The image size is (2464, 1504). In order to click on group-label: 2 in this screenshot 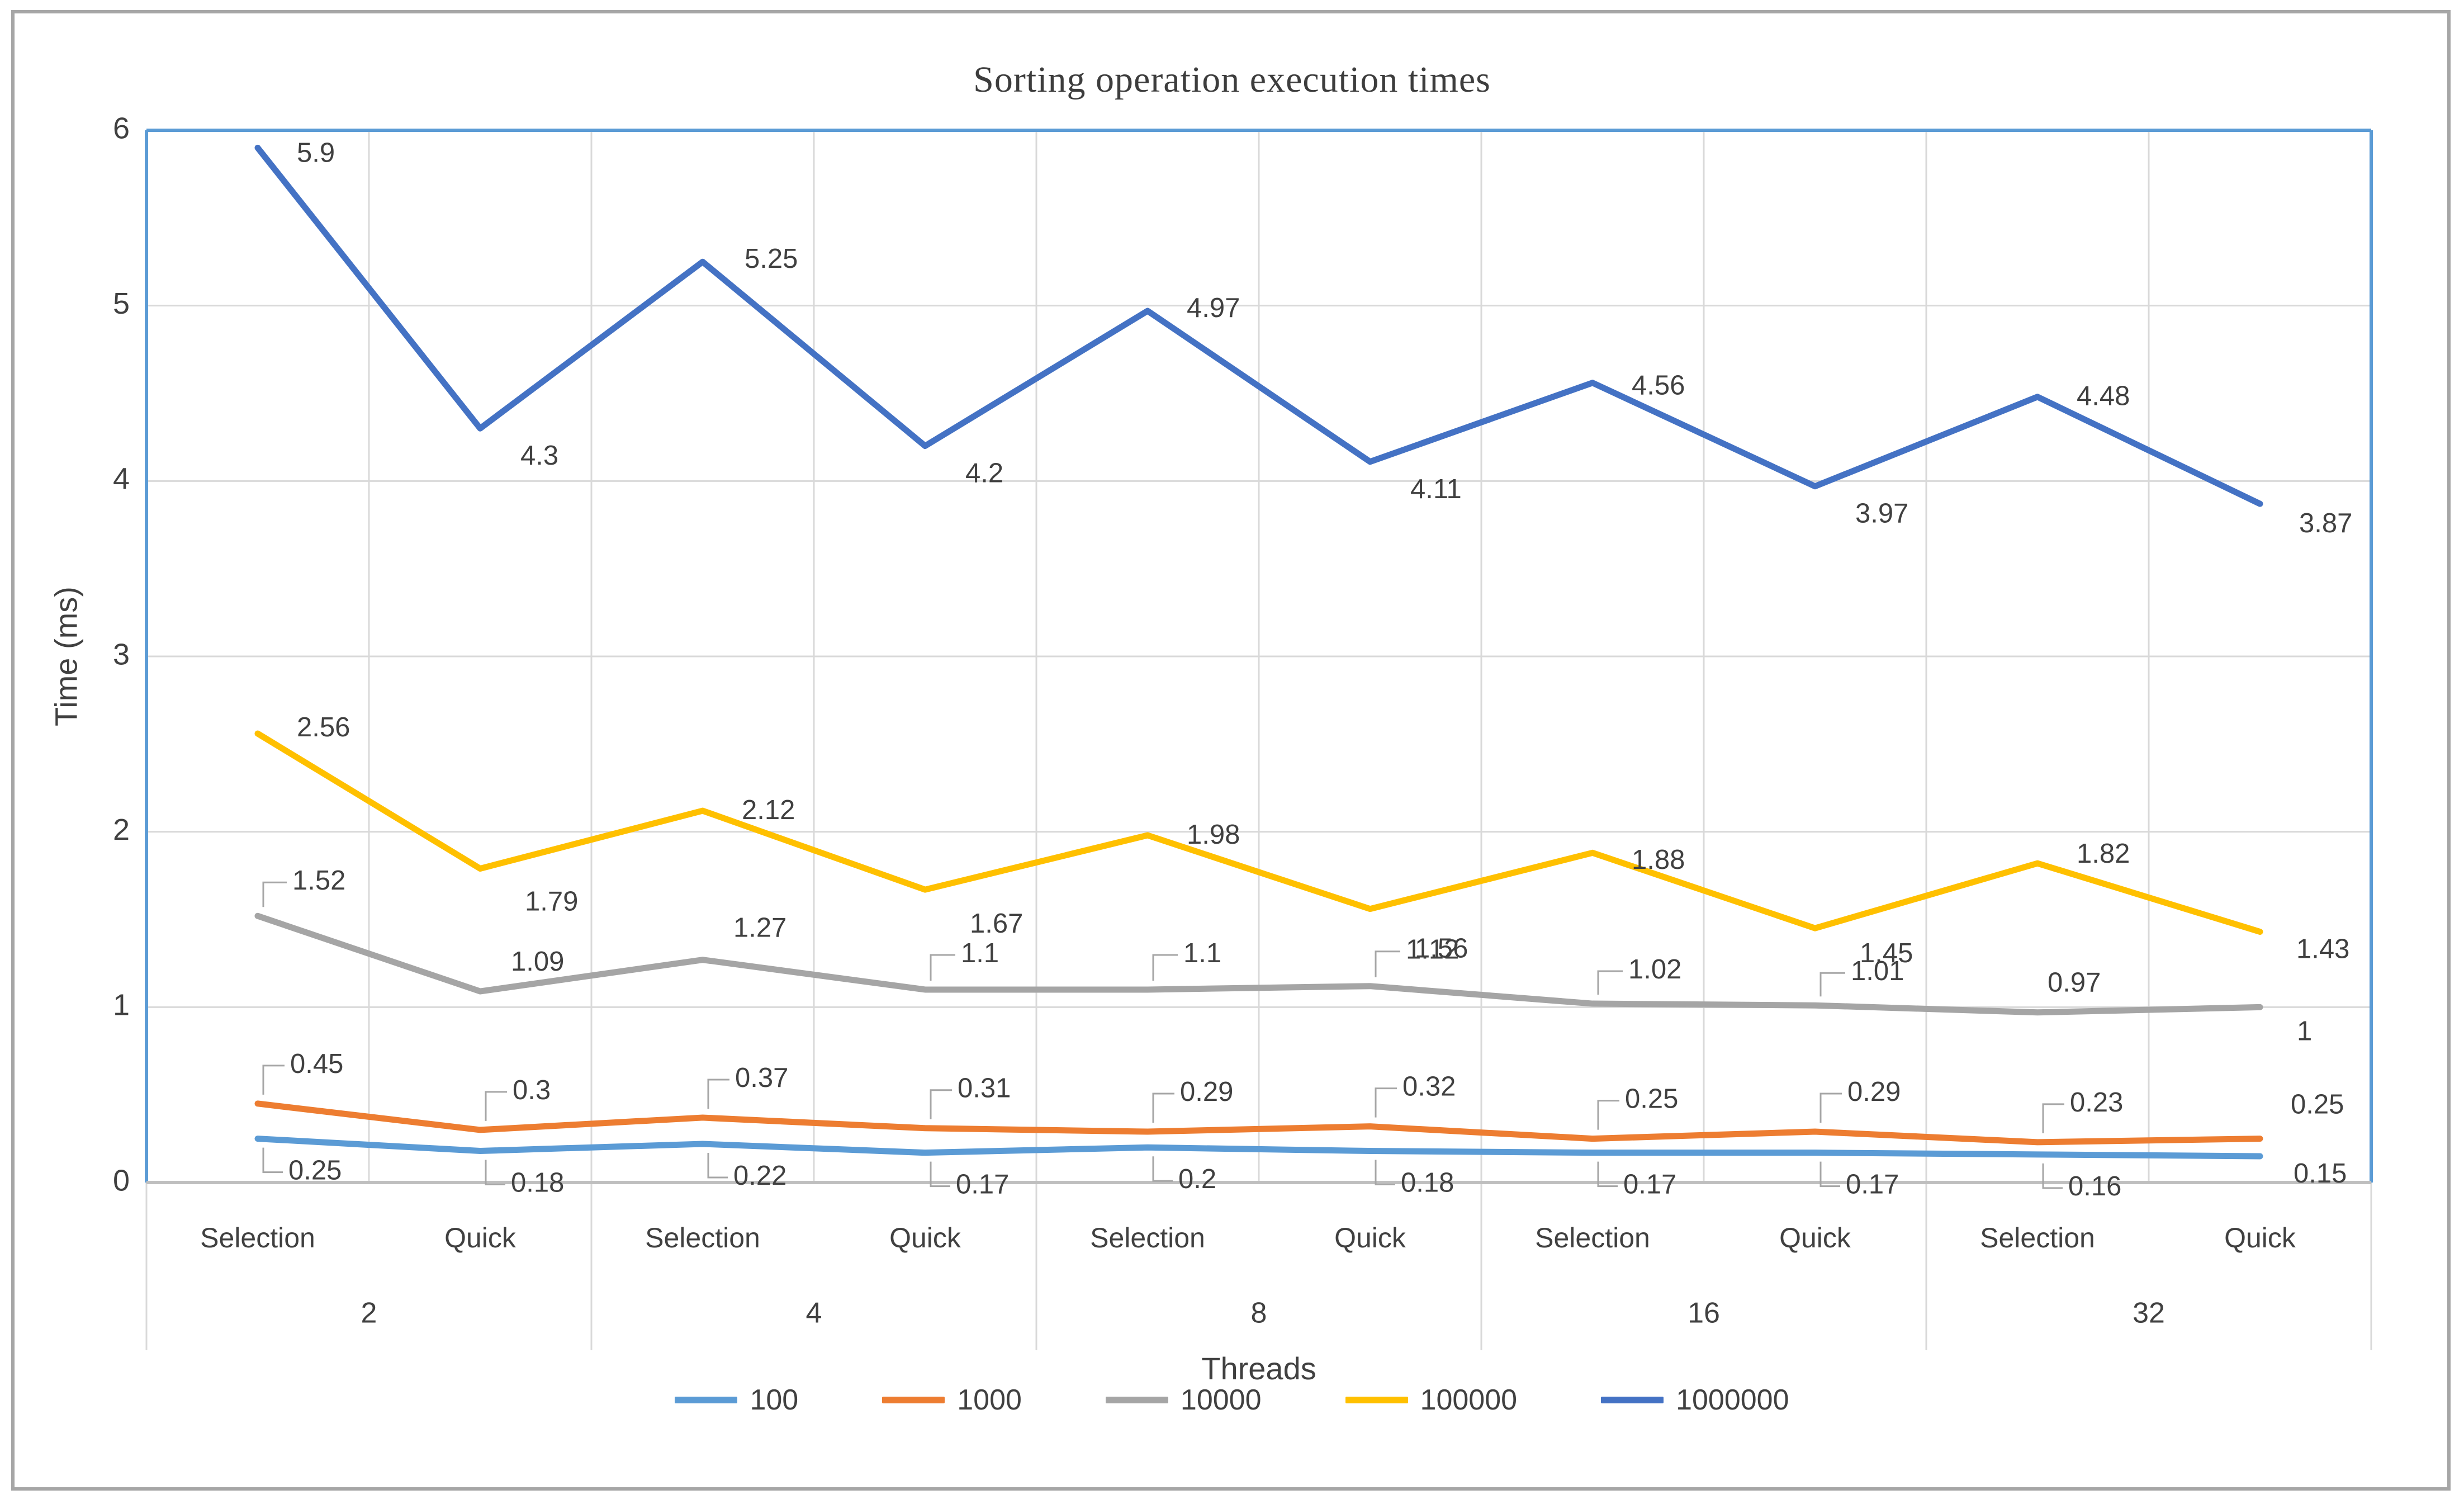, I will do `click(369, 1313)`.